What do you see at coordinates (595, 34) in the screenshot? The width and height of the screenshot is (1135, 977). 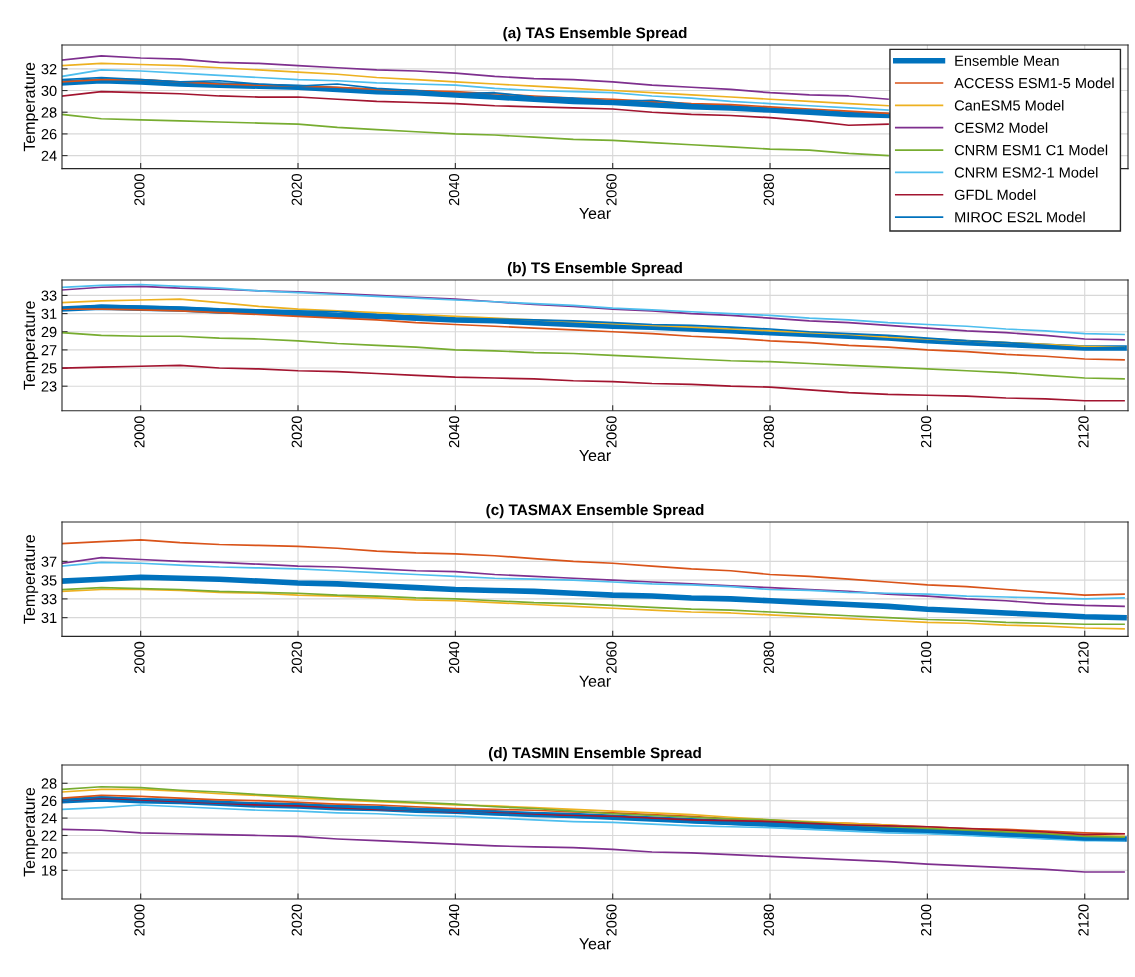 I see `chart-title: (a) TAS Ensemble Spread` at bounding box center [595, 34].